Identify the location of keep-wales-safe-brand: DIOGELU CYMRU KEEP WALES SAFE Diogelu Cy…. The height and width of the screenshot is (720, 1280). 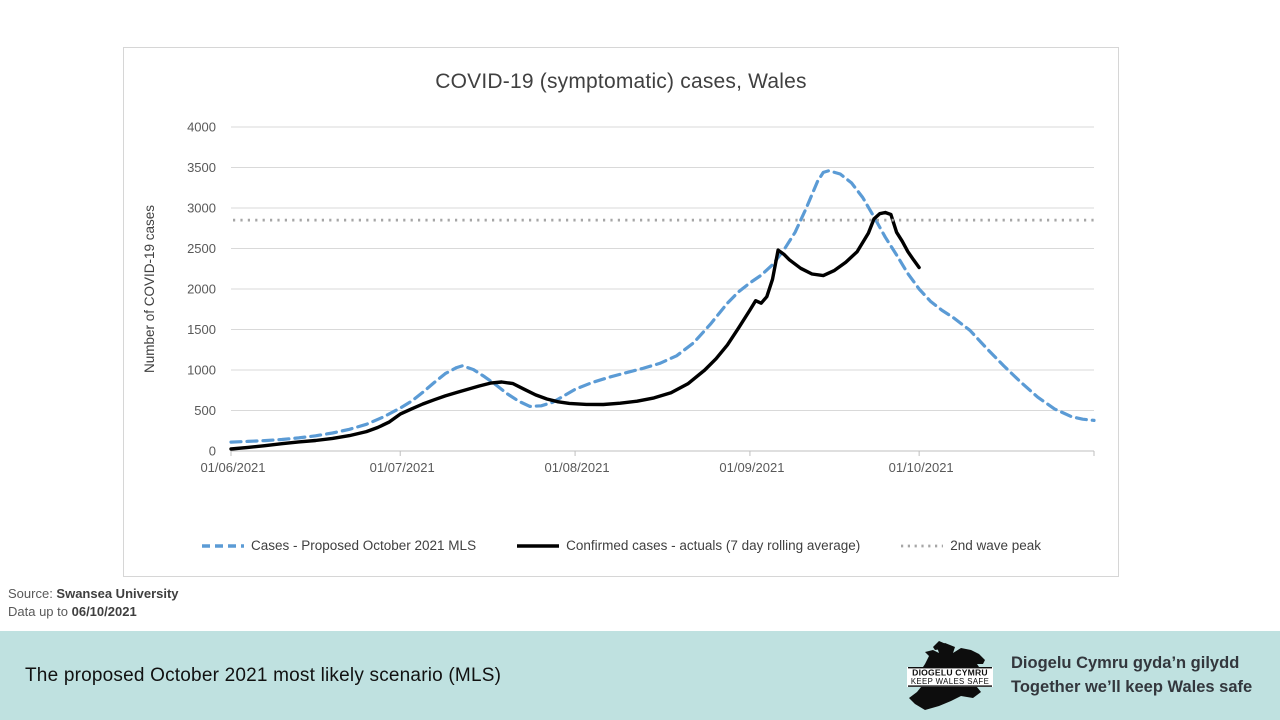
(1078, 675).